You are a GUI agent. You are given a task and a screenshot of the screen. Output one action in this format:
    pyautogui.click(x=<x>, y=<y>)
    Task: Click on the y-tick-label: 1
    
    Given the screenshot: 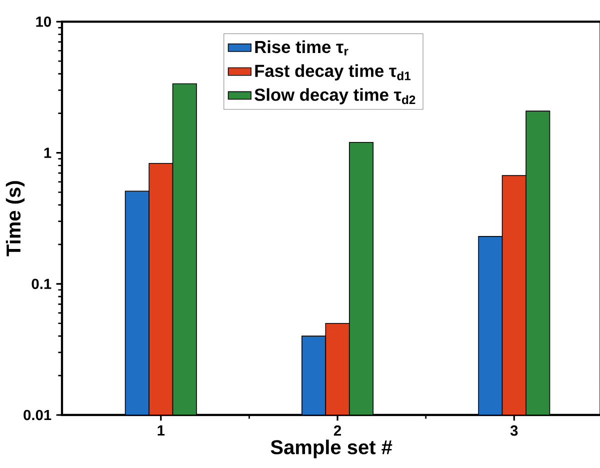 What is the action you would take?
    pyautogui.click(x=48, y=153)
    